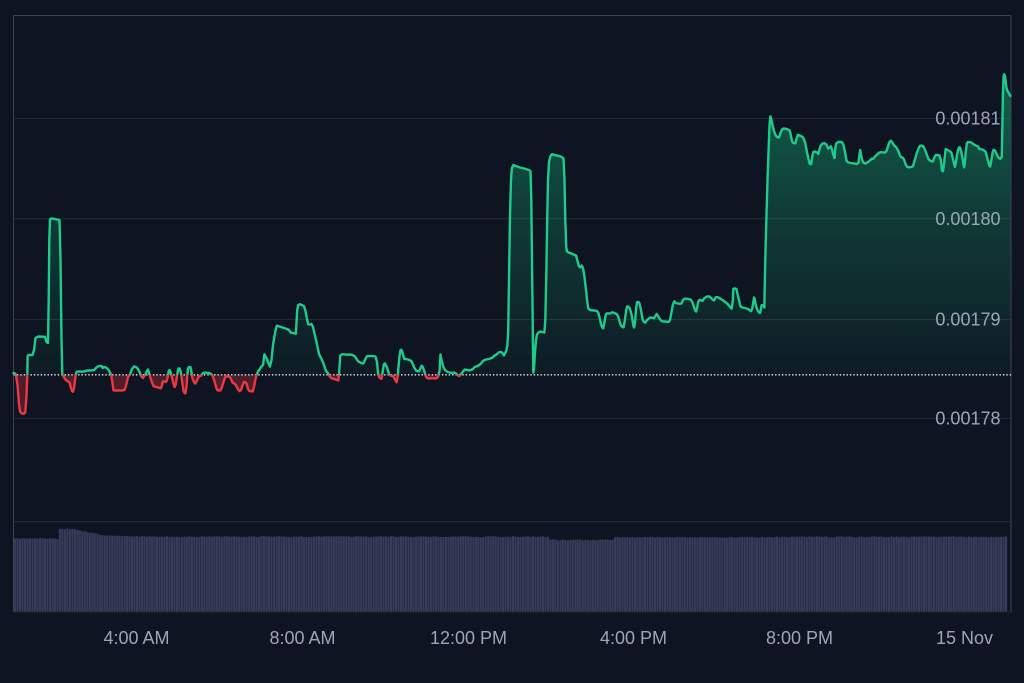 This screenshot has height=683, width=1024. What do you see at coordinates (967, 219) in the screenshot?
I see `svg-text: 0.00180` at bounding box center [967, 219].